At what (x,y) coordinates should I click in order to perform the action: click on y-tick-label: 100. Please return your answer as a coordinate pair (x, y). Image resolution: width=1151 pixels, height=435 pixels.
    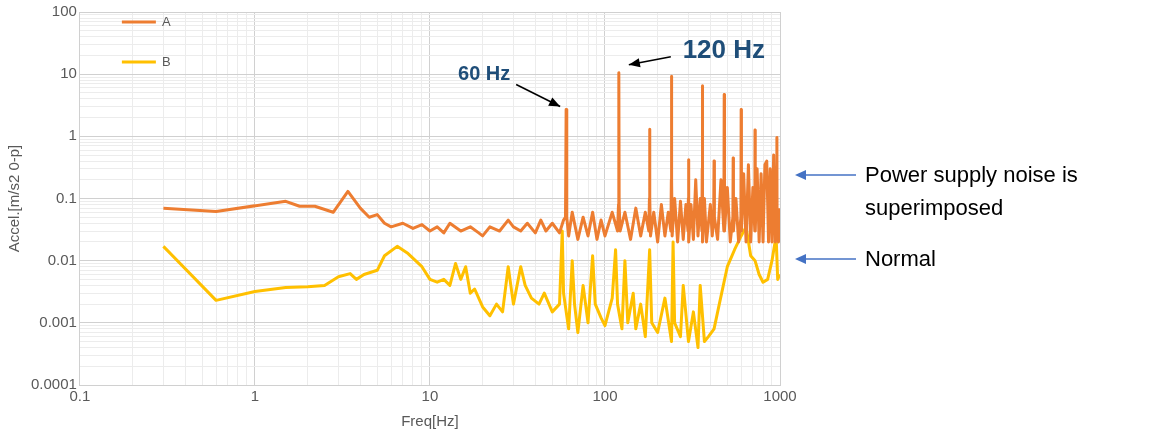
    Looking at the image, I should click on (64, 11).